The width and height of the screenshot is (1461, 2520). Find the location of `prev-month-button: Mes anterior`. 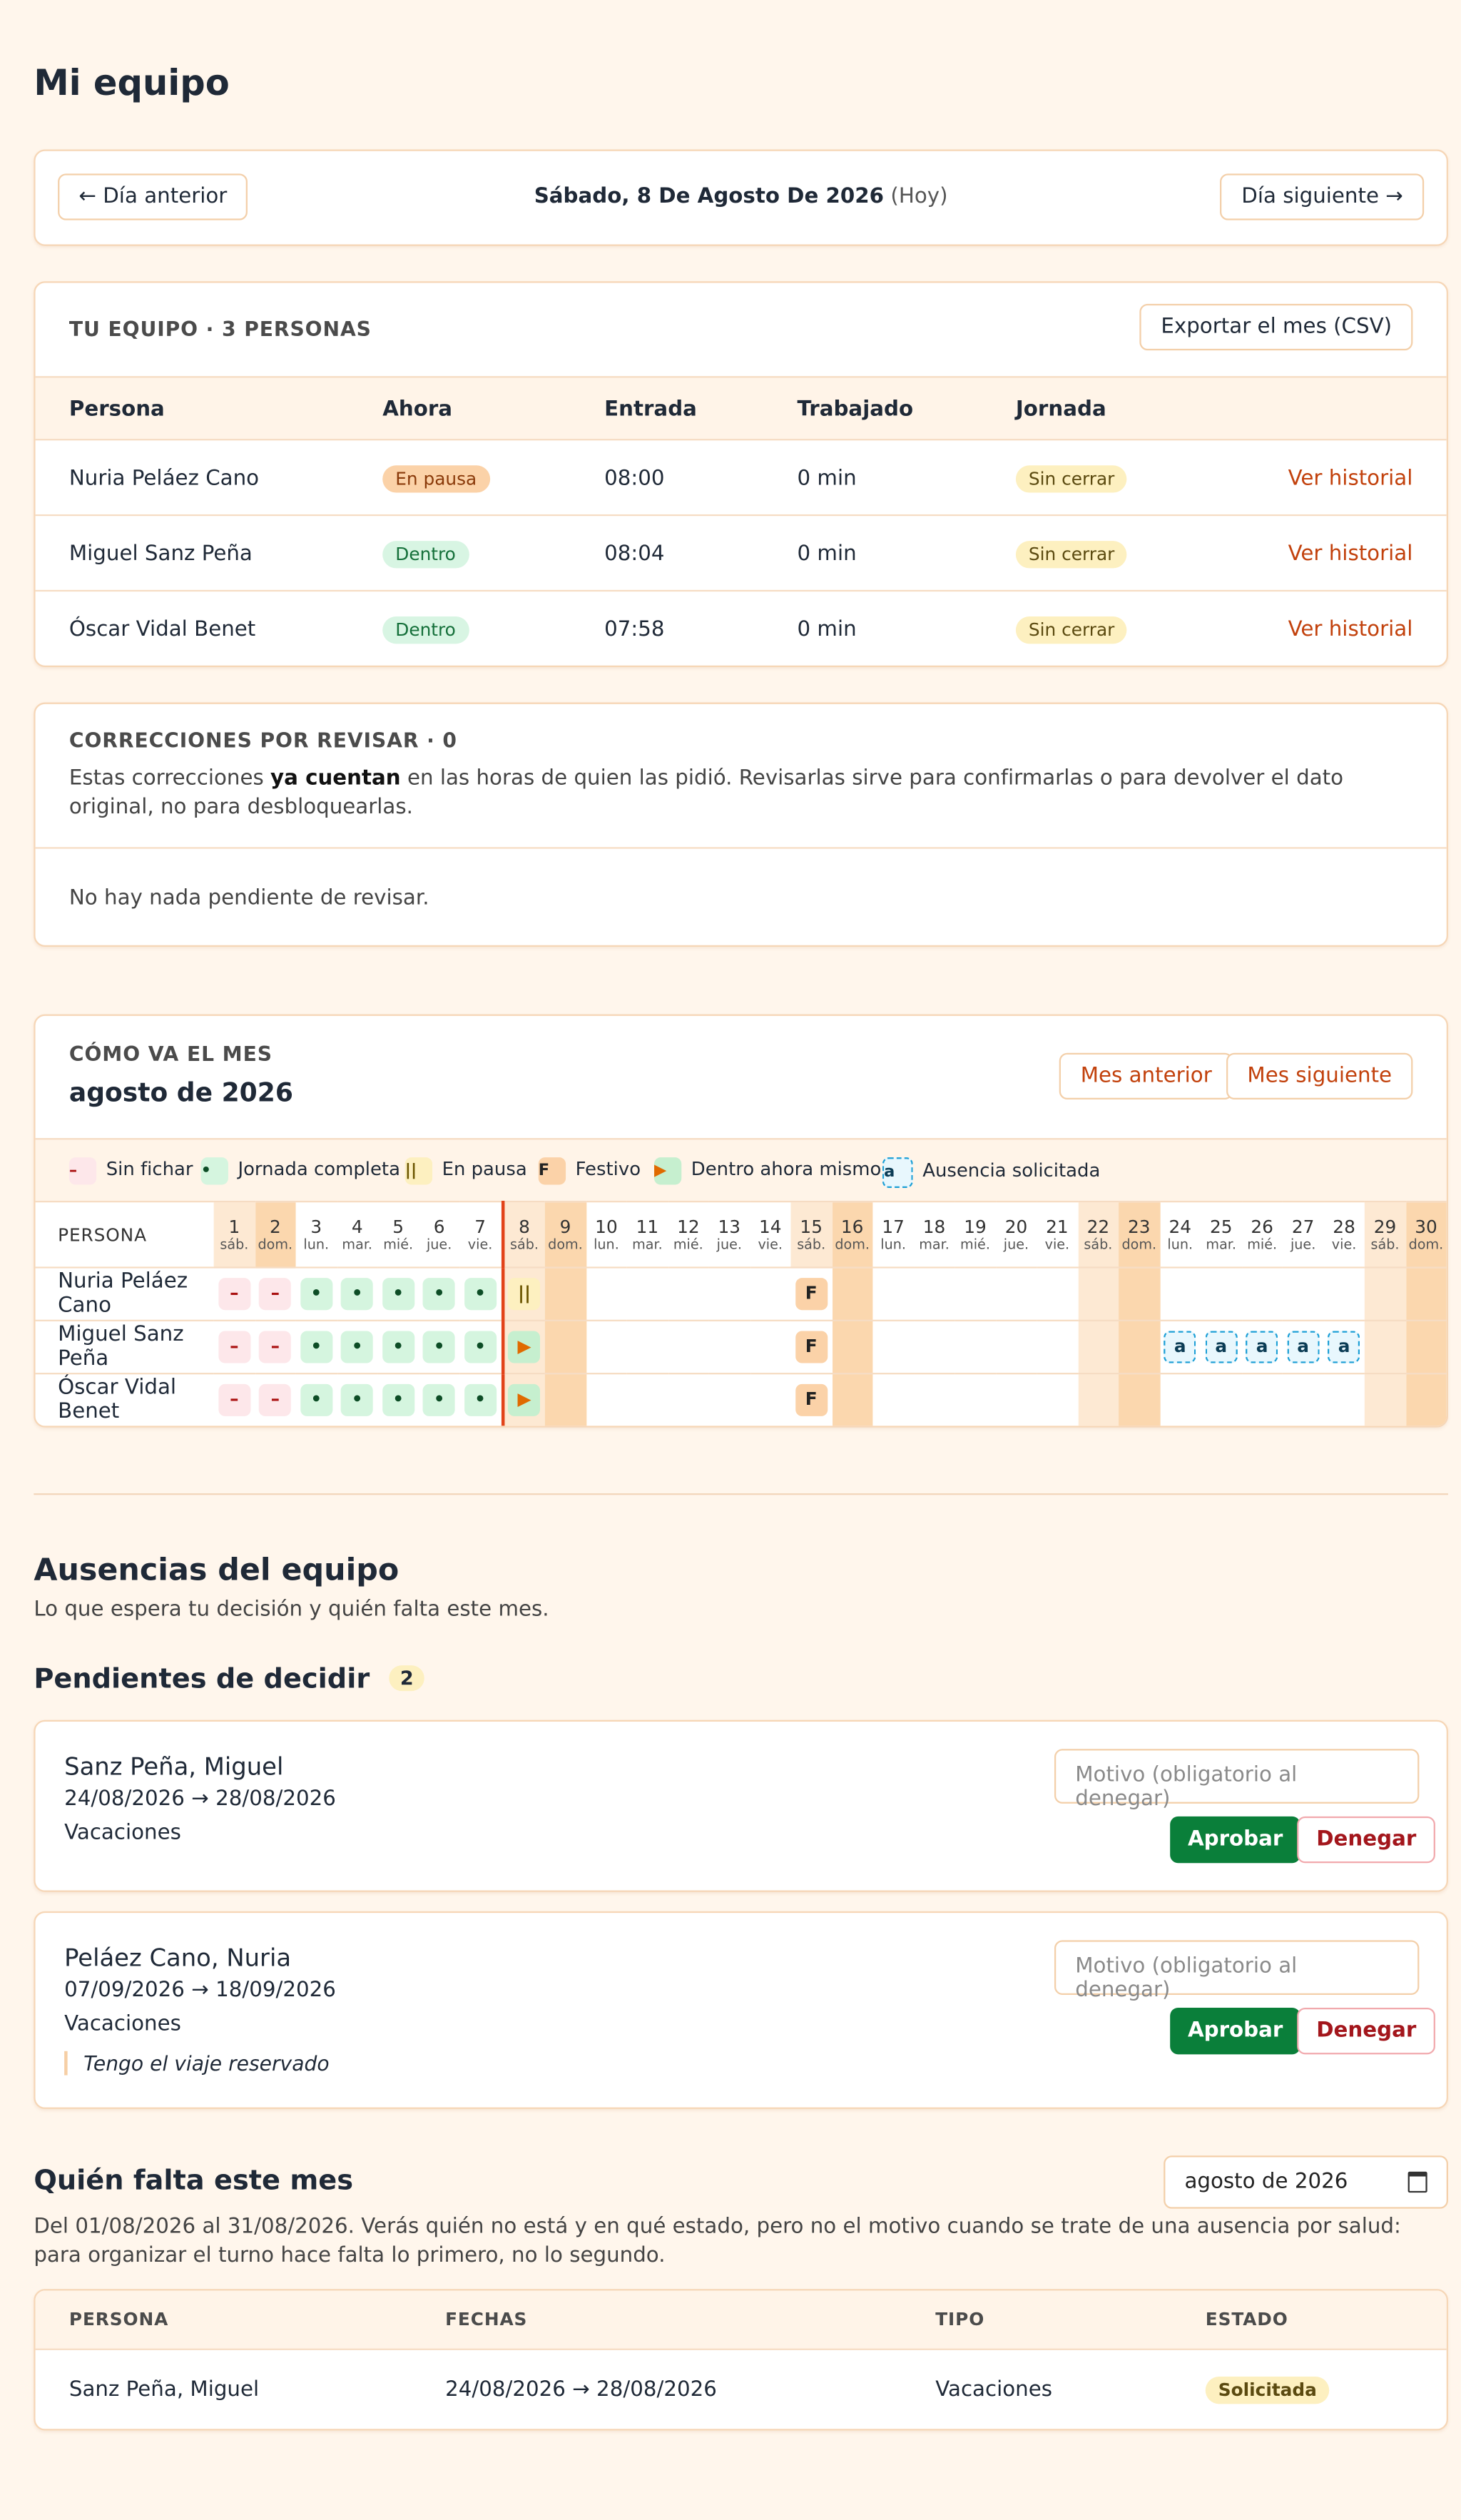

prev-month-button: Mes anterior is located at coordinates (1146, 1076).